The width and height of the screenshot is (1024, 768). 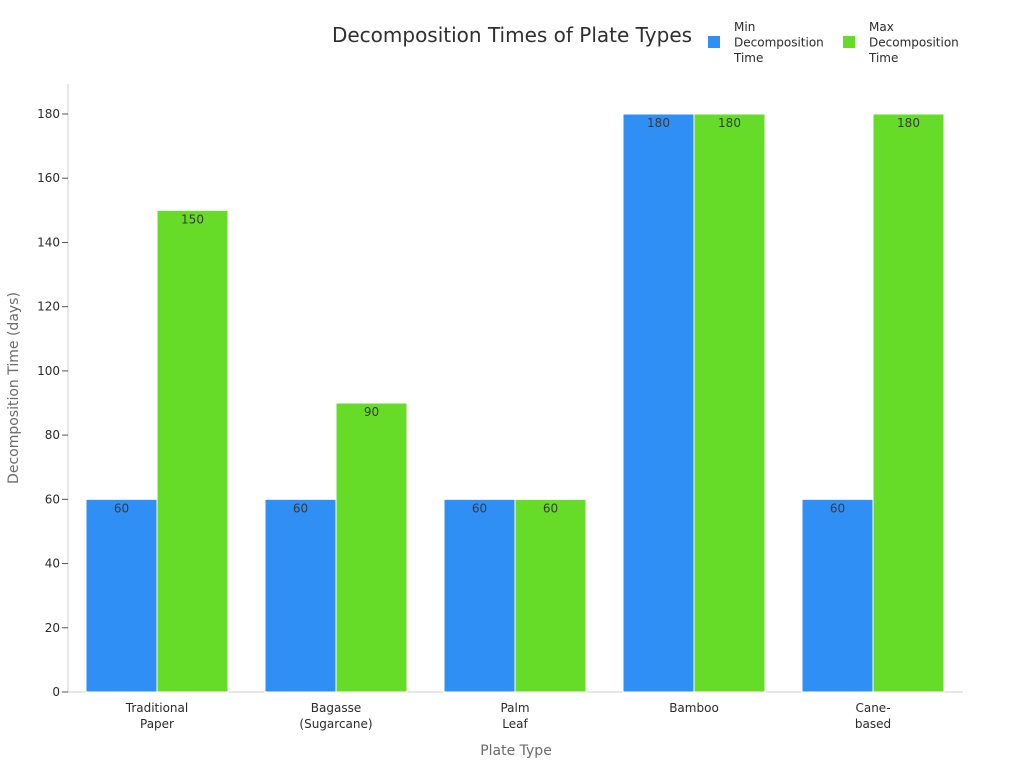 What do you see at coordinates (694, 708) in the screenshot?
I see `x-tick-label: Bamboo` at bounding box center [694, 708].